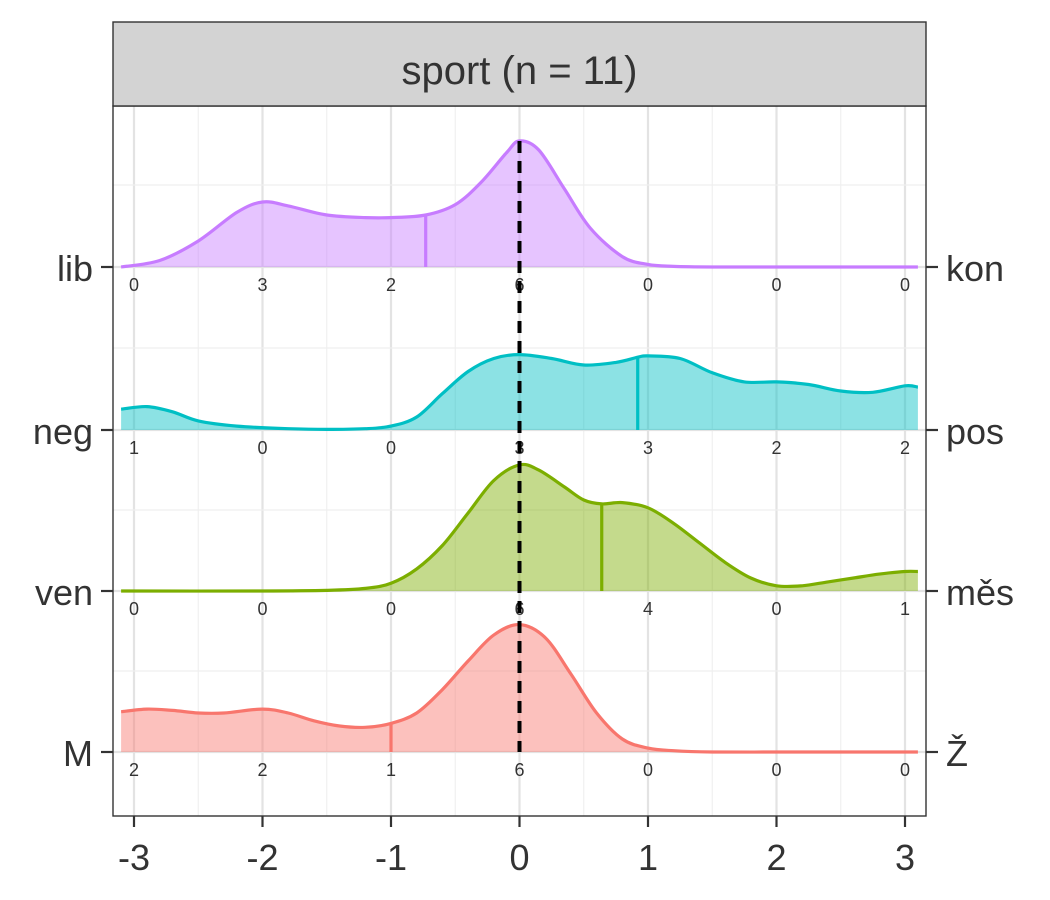 Image resolution: width=1050 pixels, height=900 pixels. Describe the element at coordinates (905, 857) in the screenshot. I see `x-axis-tick-label: 3` at that location.